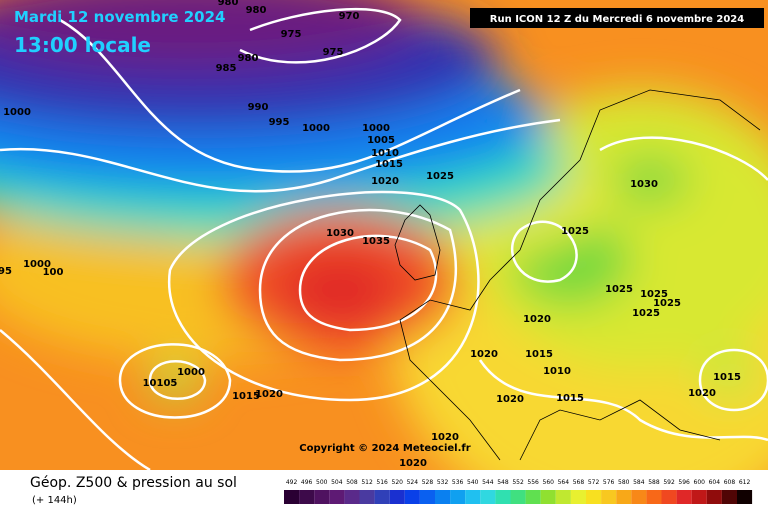 Image resolution: width=768 pixels, height=516 pixels. Describe the element at coordinates (226, 68) in the screenshot. I see `isobar-label: 985` at that location.